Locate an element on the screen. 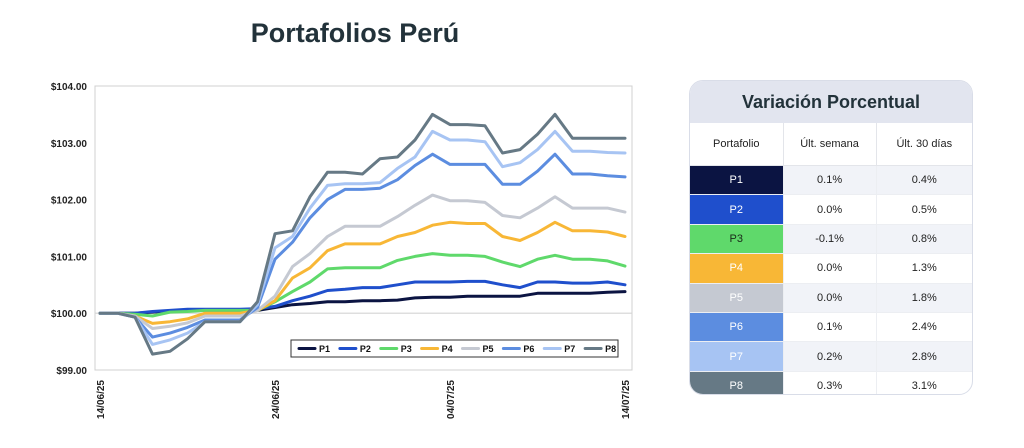 The image size is (1024, 448). table-row: P5 0.0% 1.8% is located at coordinates (831, 298).